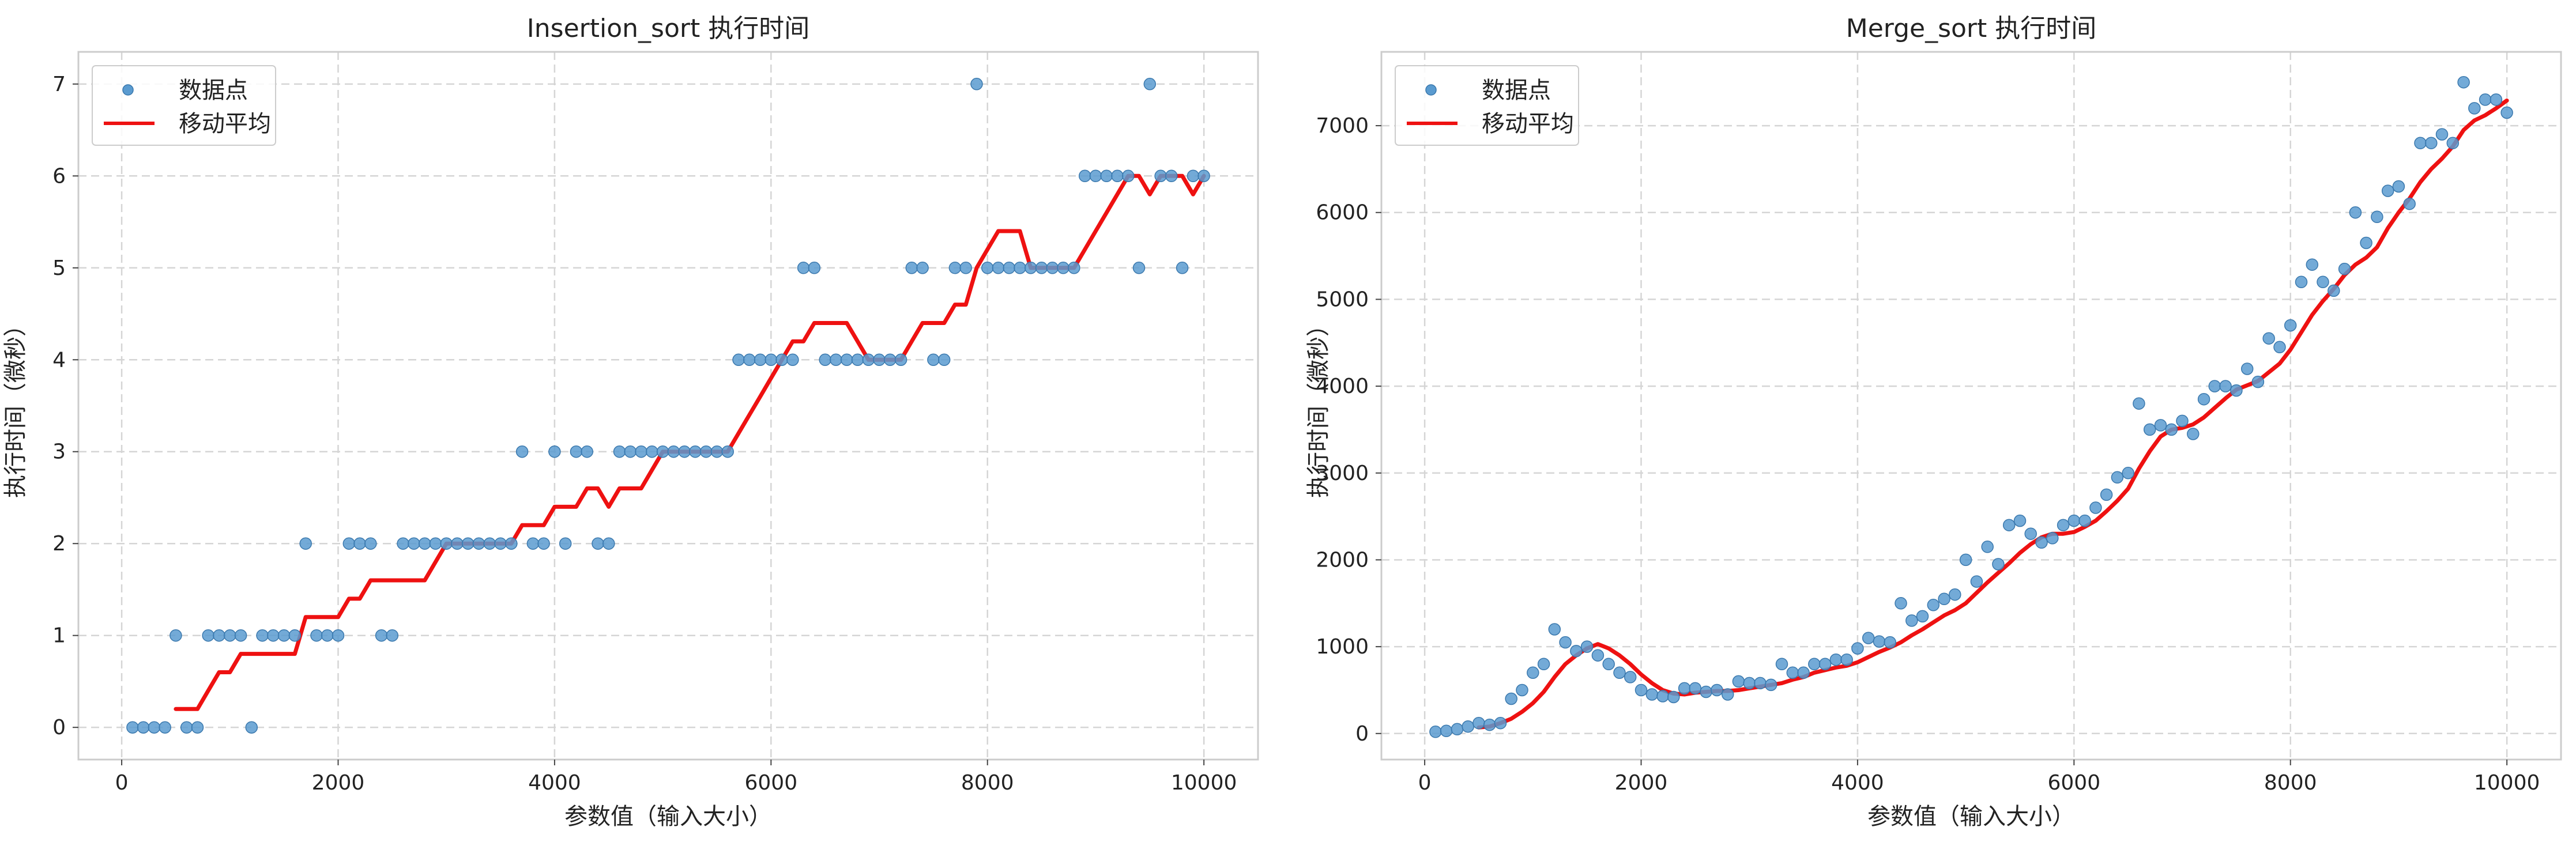 This screenshot has width=2576, height=846. I want to click on y-tick-label: 7, so click(59, 85).